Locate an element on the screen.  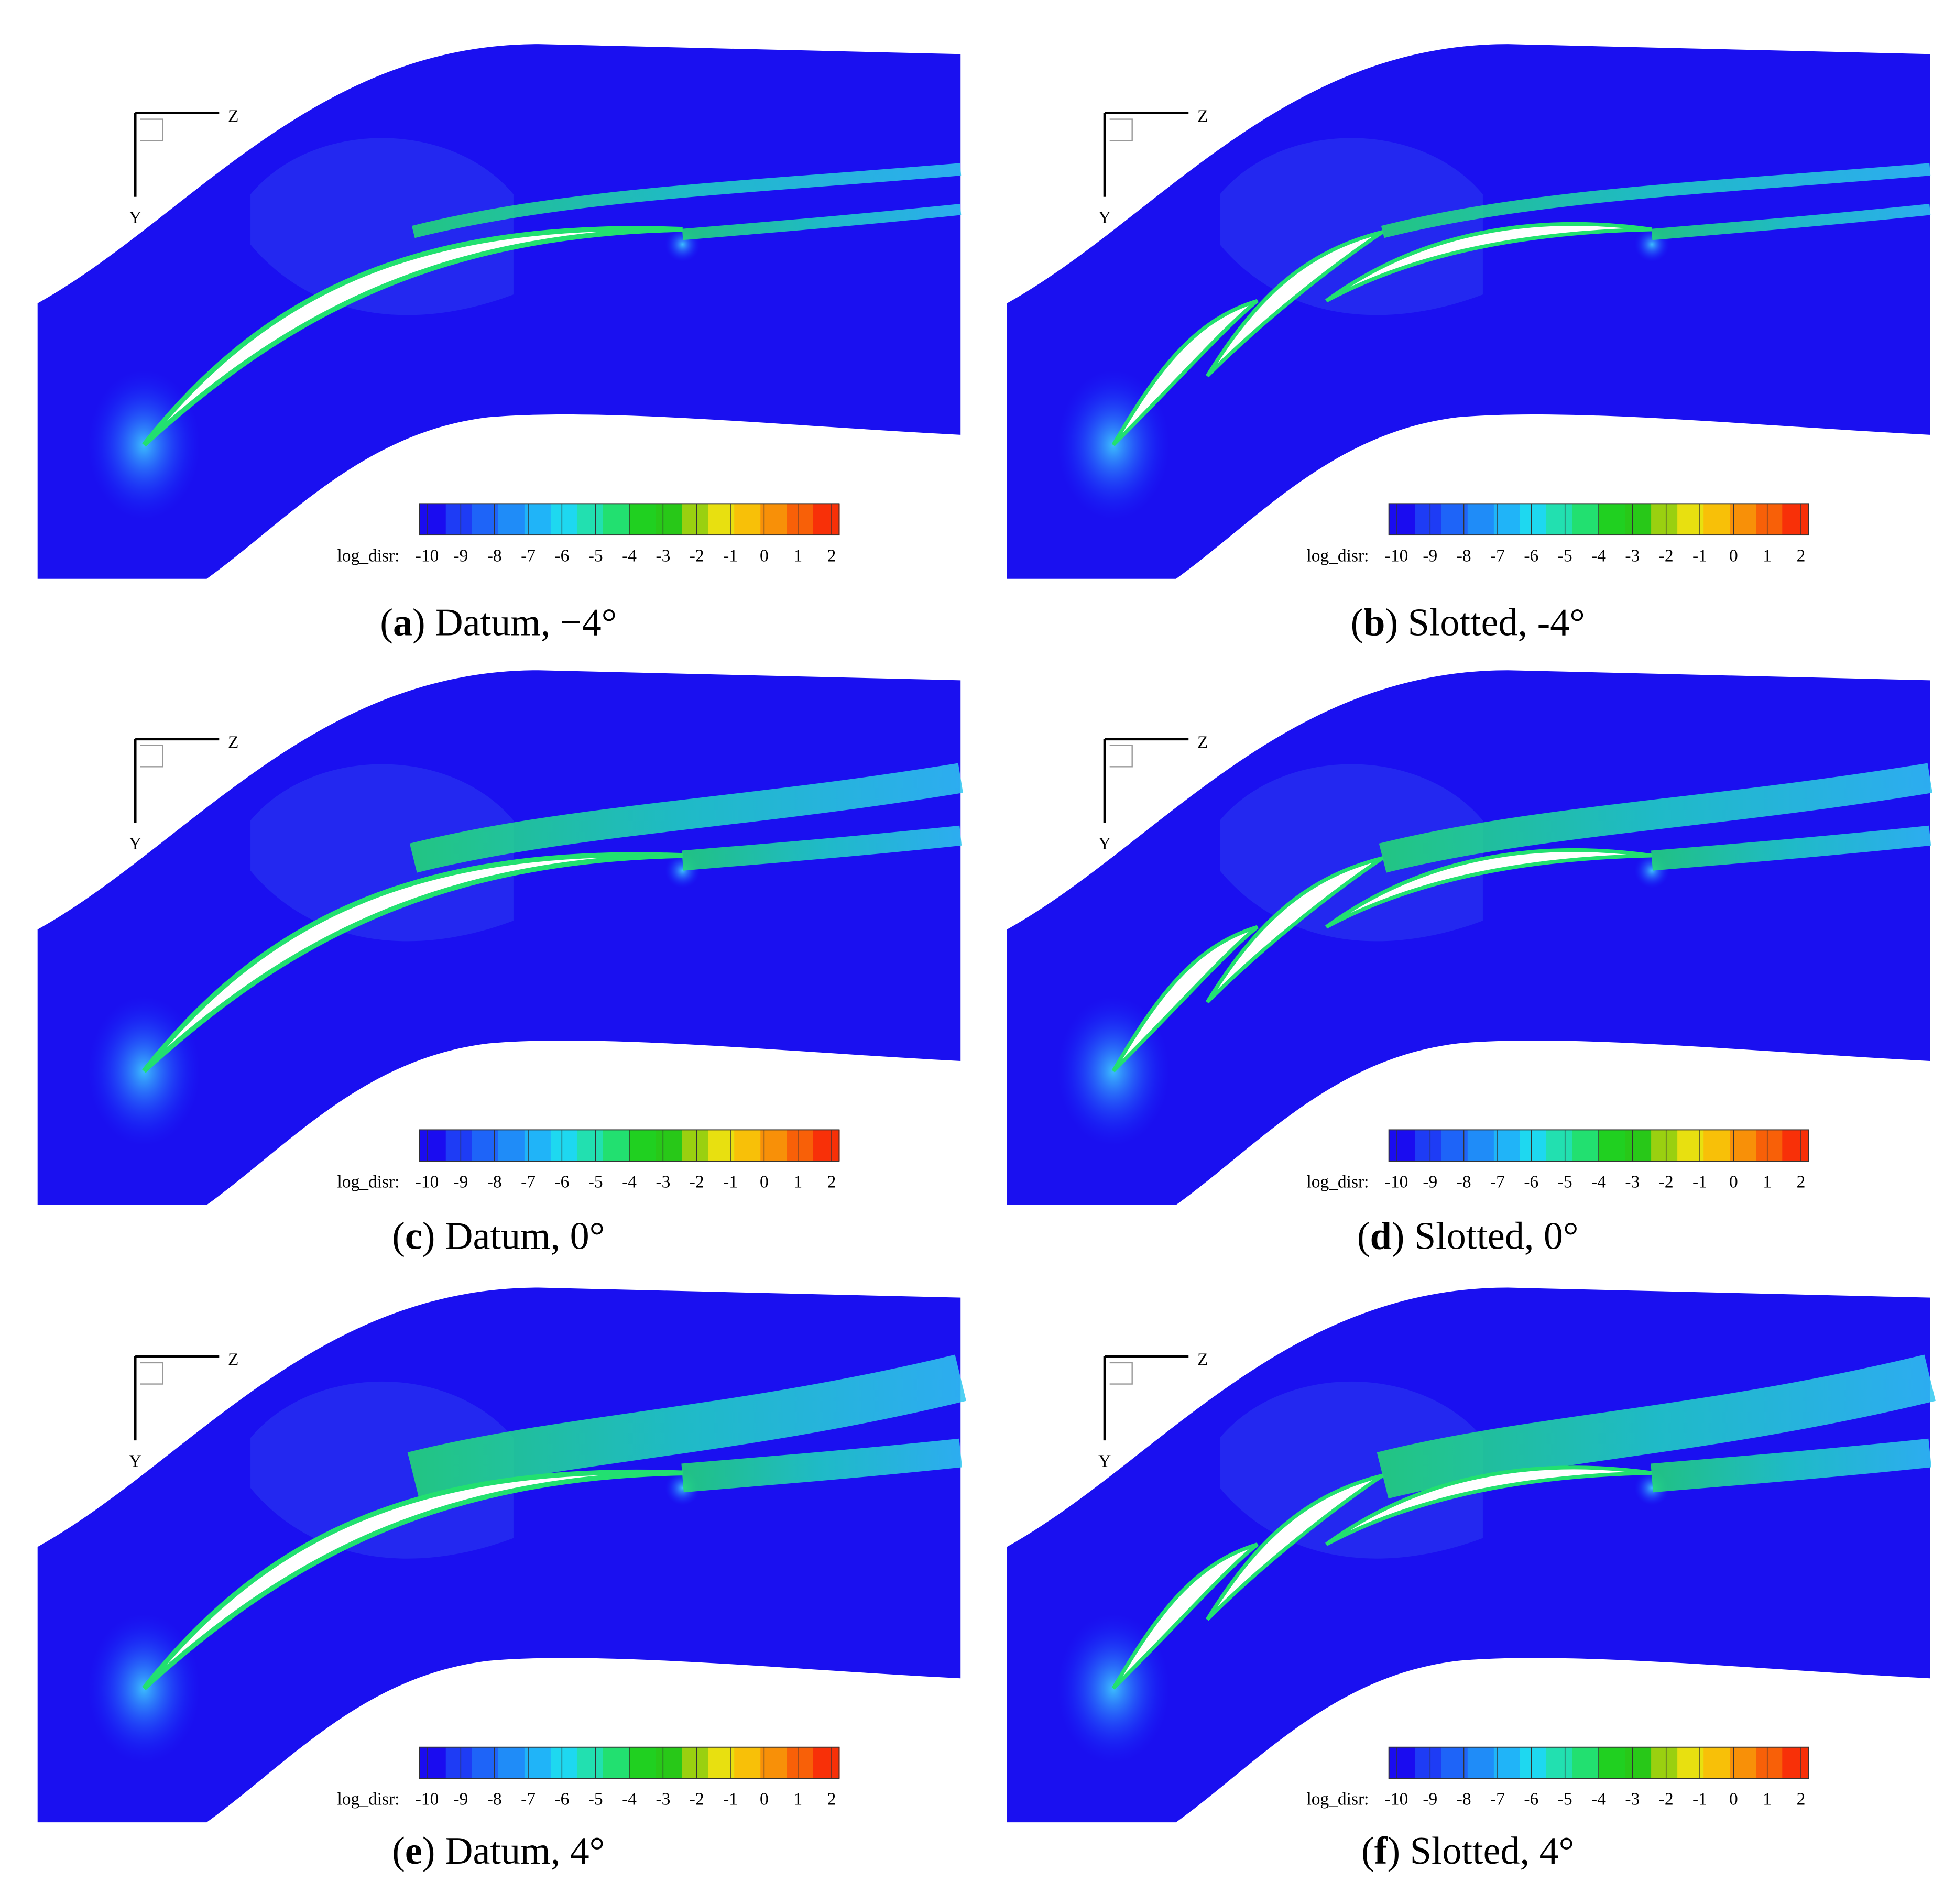
axis-box is located at coordinates (151, 1373).